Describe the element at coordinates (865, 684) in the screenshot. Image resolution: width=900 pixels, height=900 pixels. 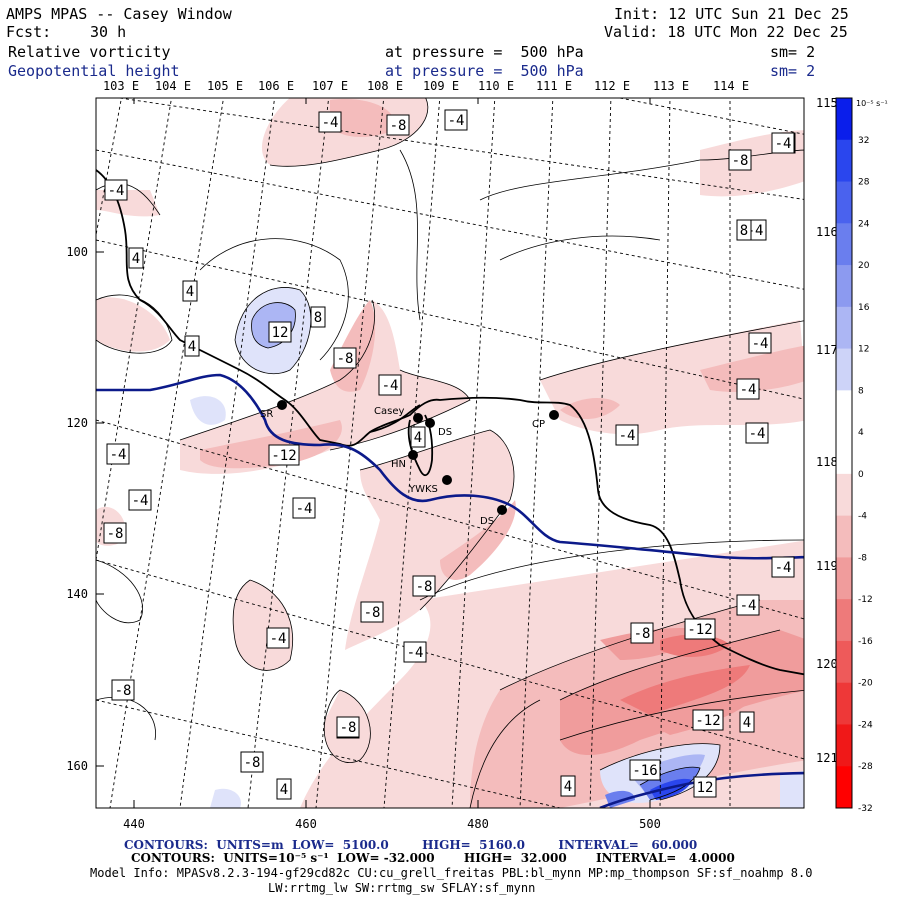
I see `colorbar-tick-label: -20` at that location.